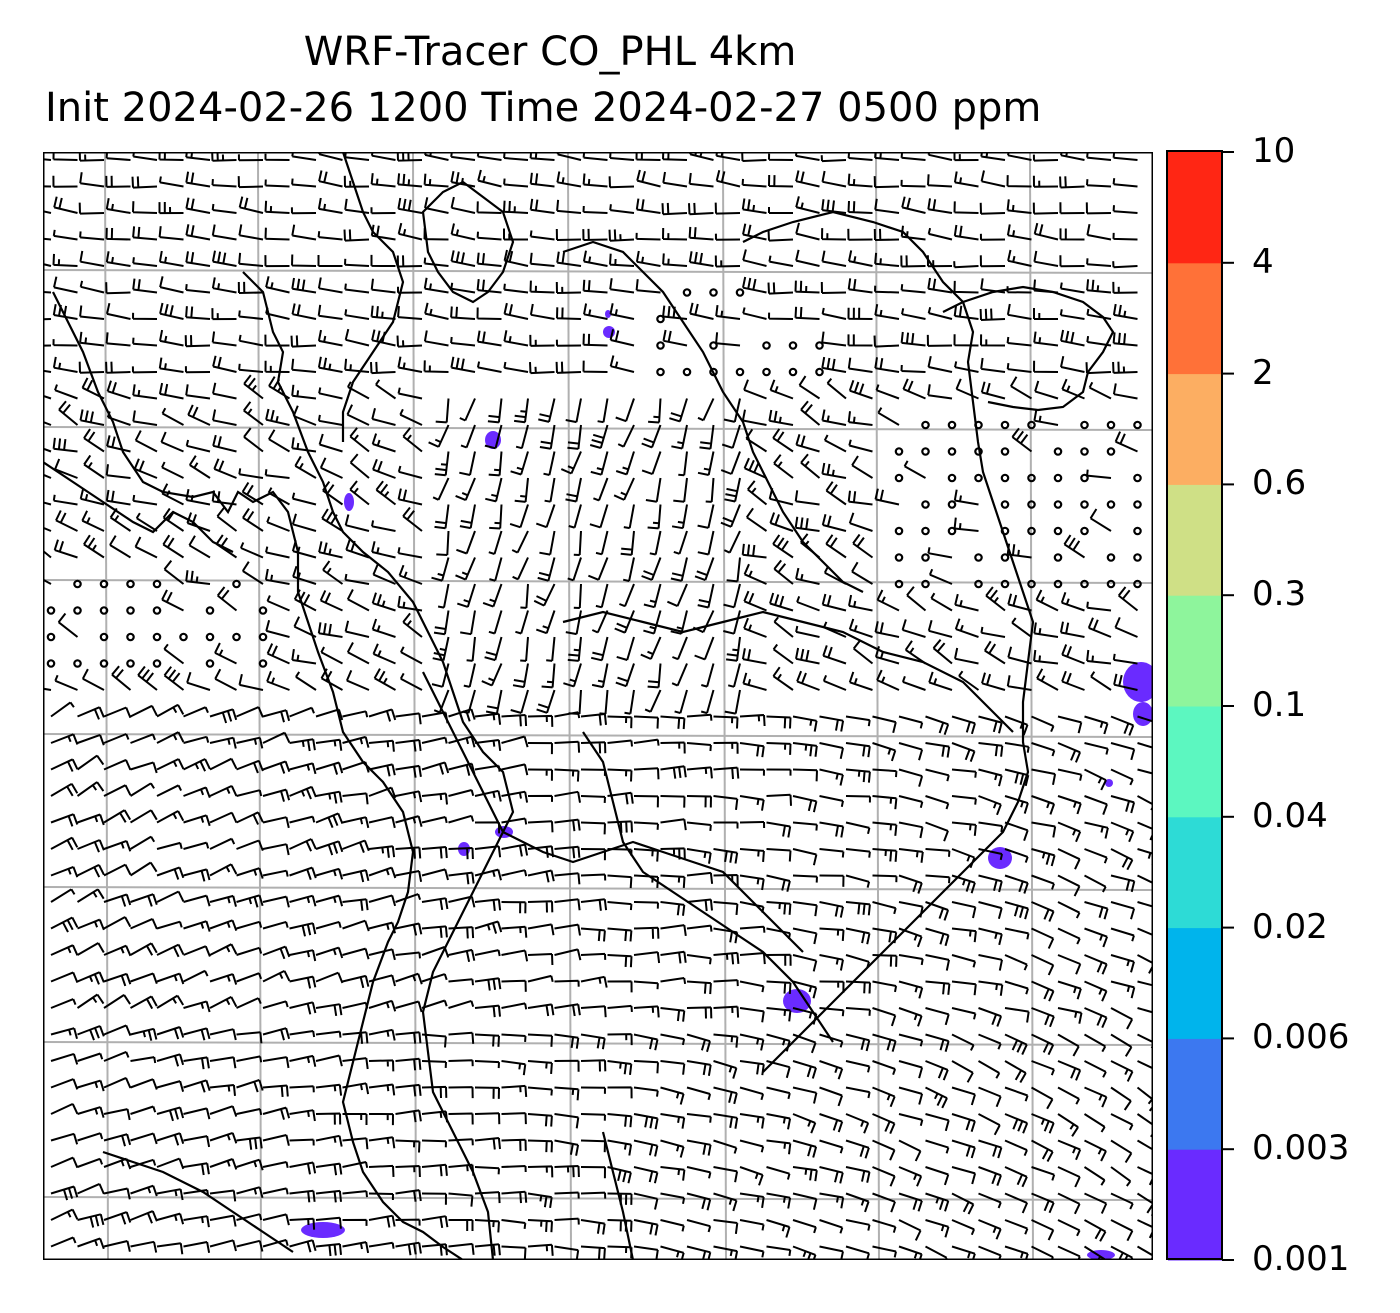 This screenshot has height=1313, width=1400. I want to click on colorbar-ticks, so click(1228, 706).